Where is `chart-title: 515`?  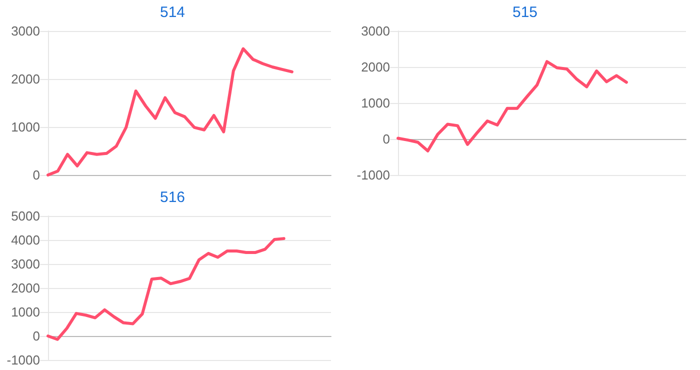 chart-title: 515 is located at coordinates (525, 12).